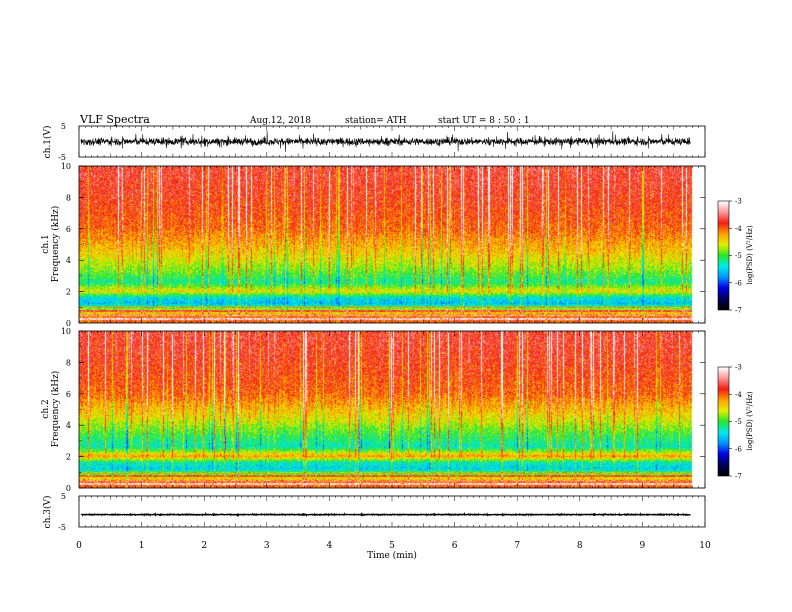 The image size is (792, 612). Describe the element at coordinates (455, 546) in the screenshot. I see `time-tick-label: 6` at that location.